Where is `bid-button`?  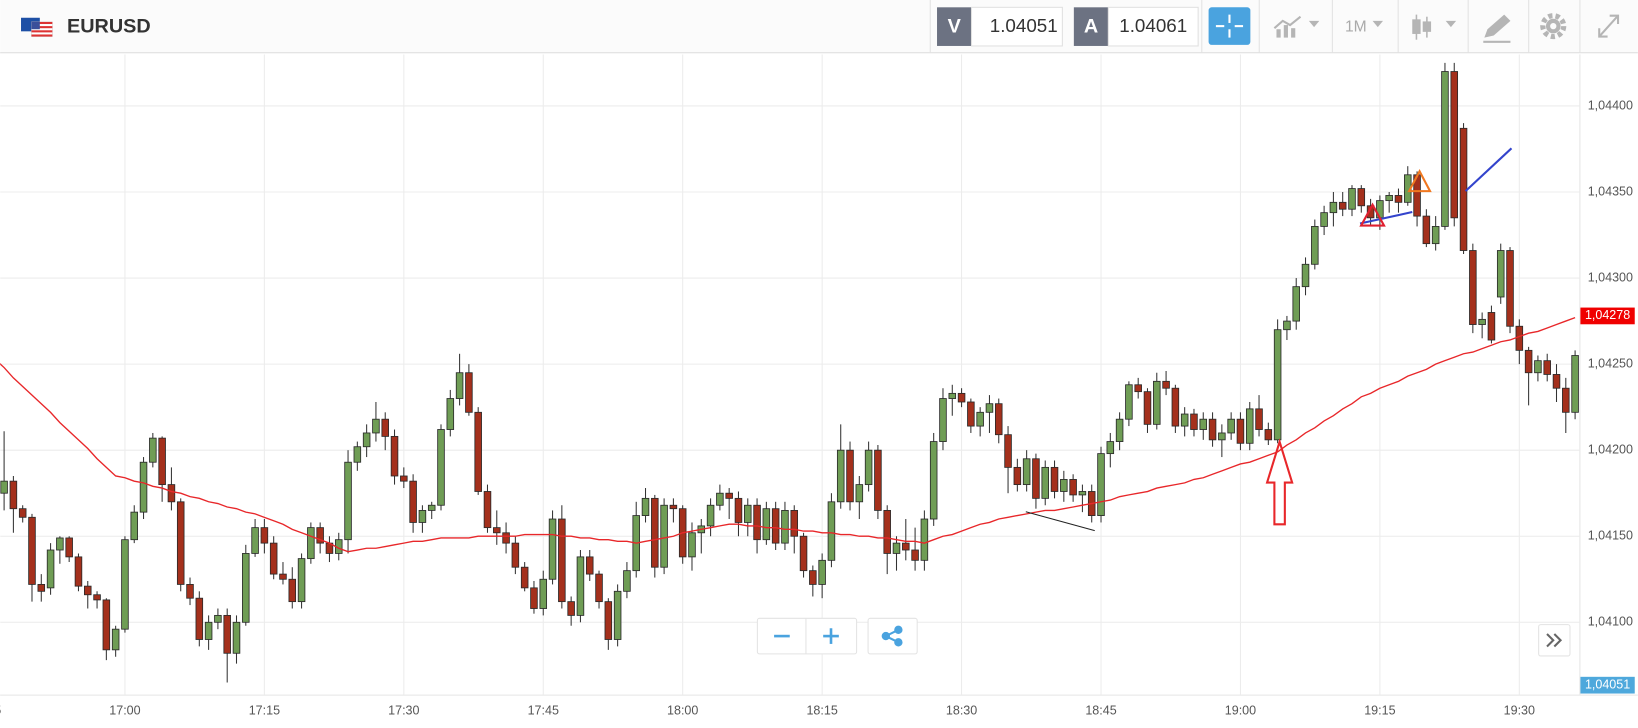 bid-button is located at coordinates (954, 26).